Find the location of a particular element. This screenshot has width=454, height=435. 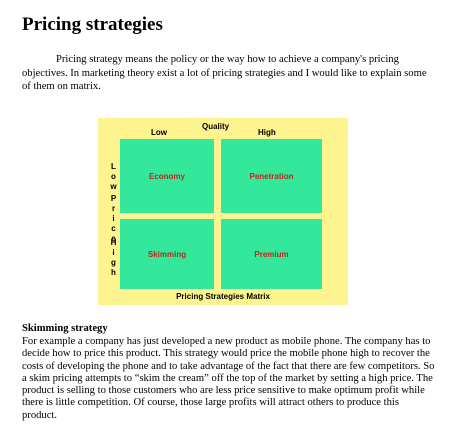

y-label: High is located at coordinates (113, 258).